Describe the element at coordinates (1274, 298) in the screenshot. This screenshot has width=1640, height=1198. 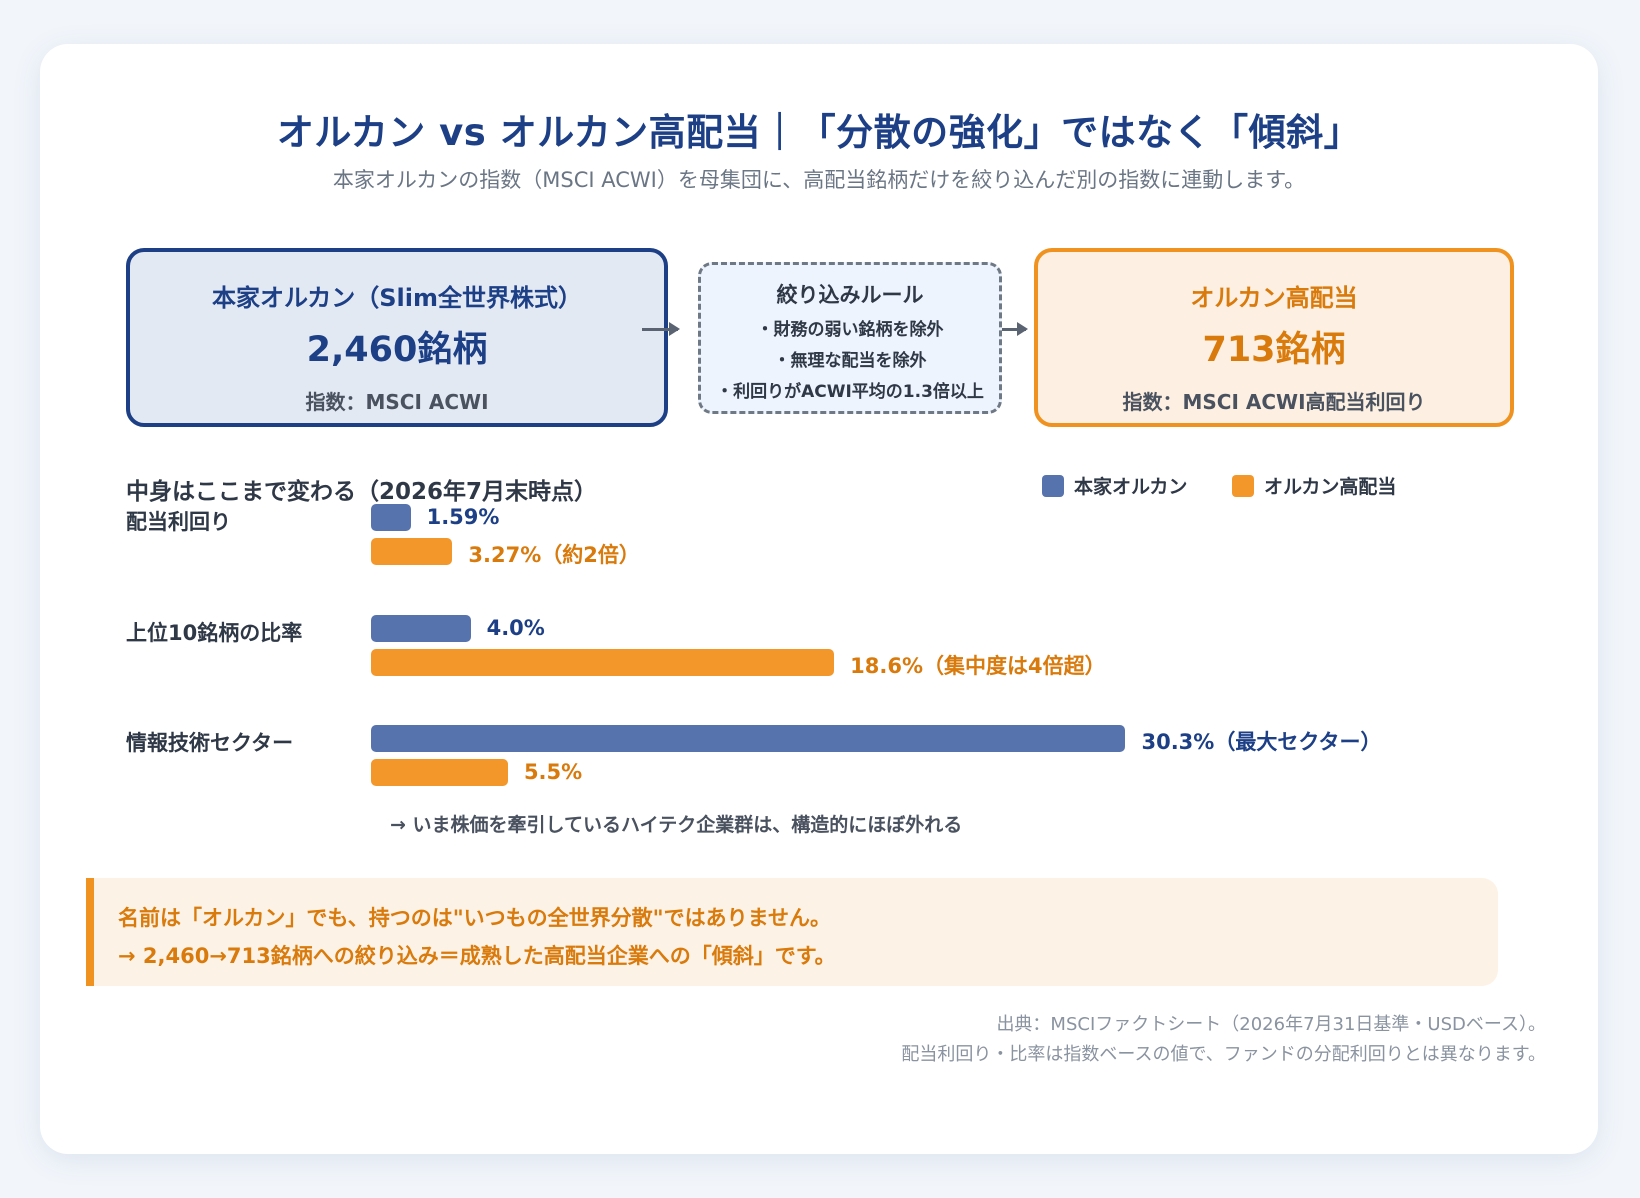
I see `high-dividend-box-title: オルカン高配当` at that location.